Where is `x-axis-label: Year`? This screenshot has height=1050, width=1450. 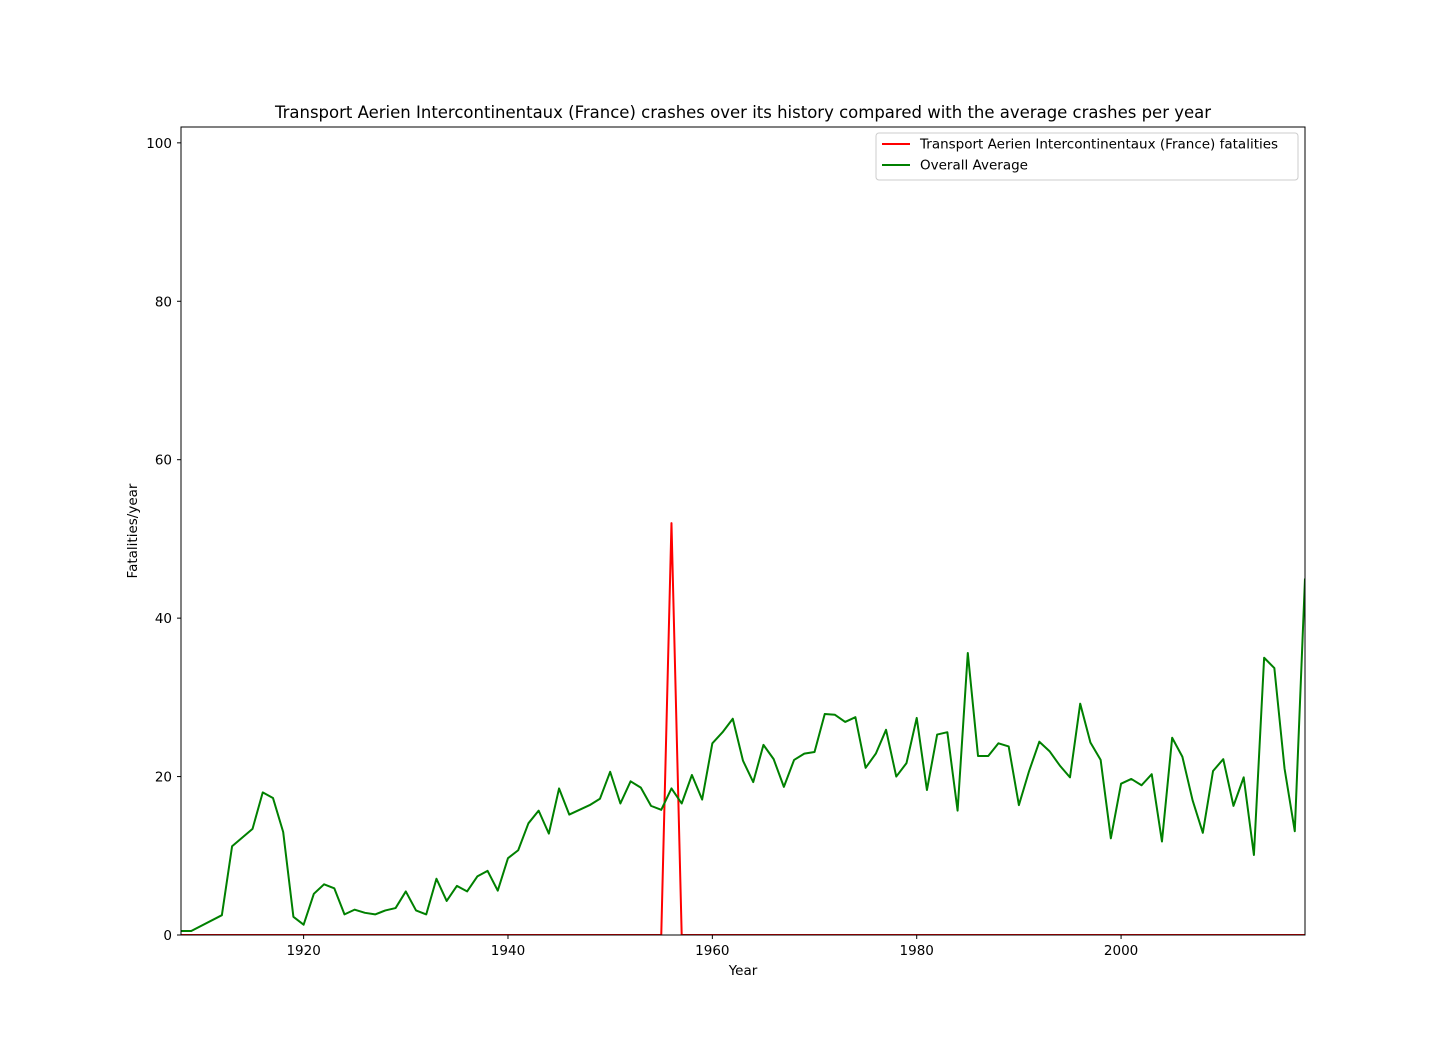 x-axis-label: Year is located at coordinates (743, 971).